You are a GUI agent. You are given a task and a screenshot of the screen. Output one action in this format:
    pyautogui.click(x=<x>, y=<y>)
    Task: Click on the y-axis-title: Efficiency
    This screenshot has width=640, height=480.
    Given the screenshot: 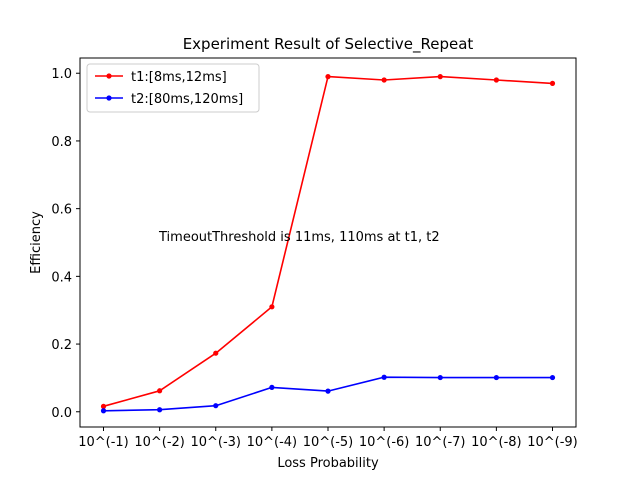 What is the action you would take?
    pyautogui.click(x=36, y=242)
    